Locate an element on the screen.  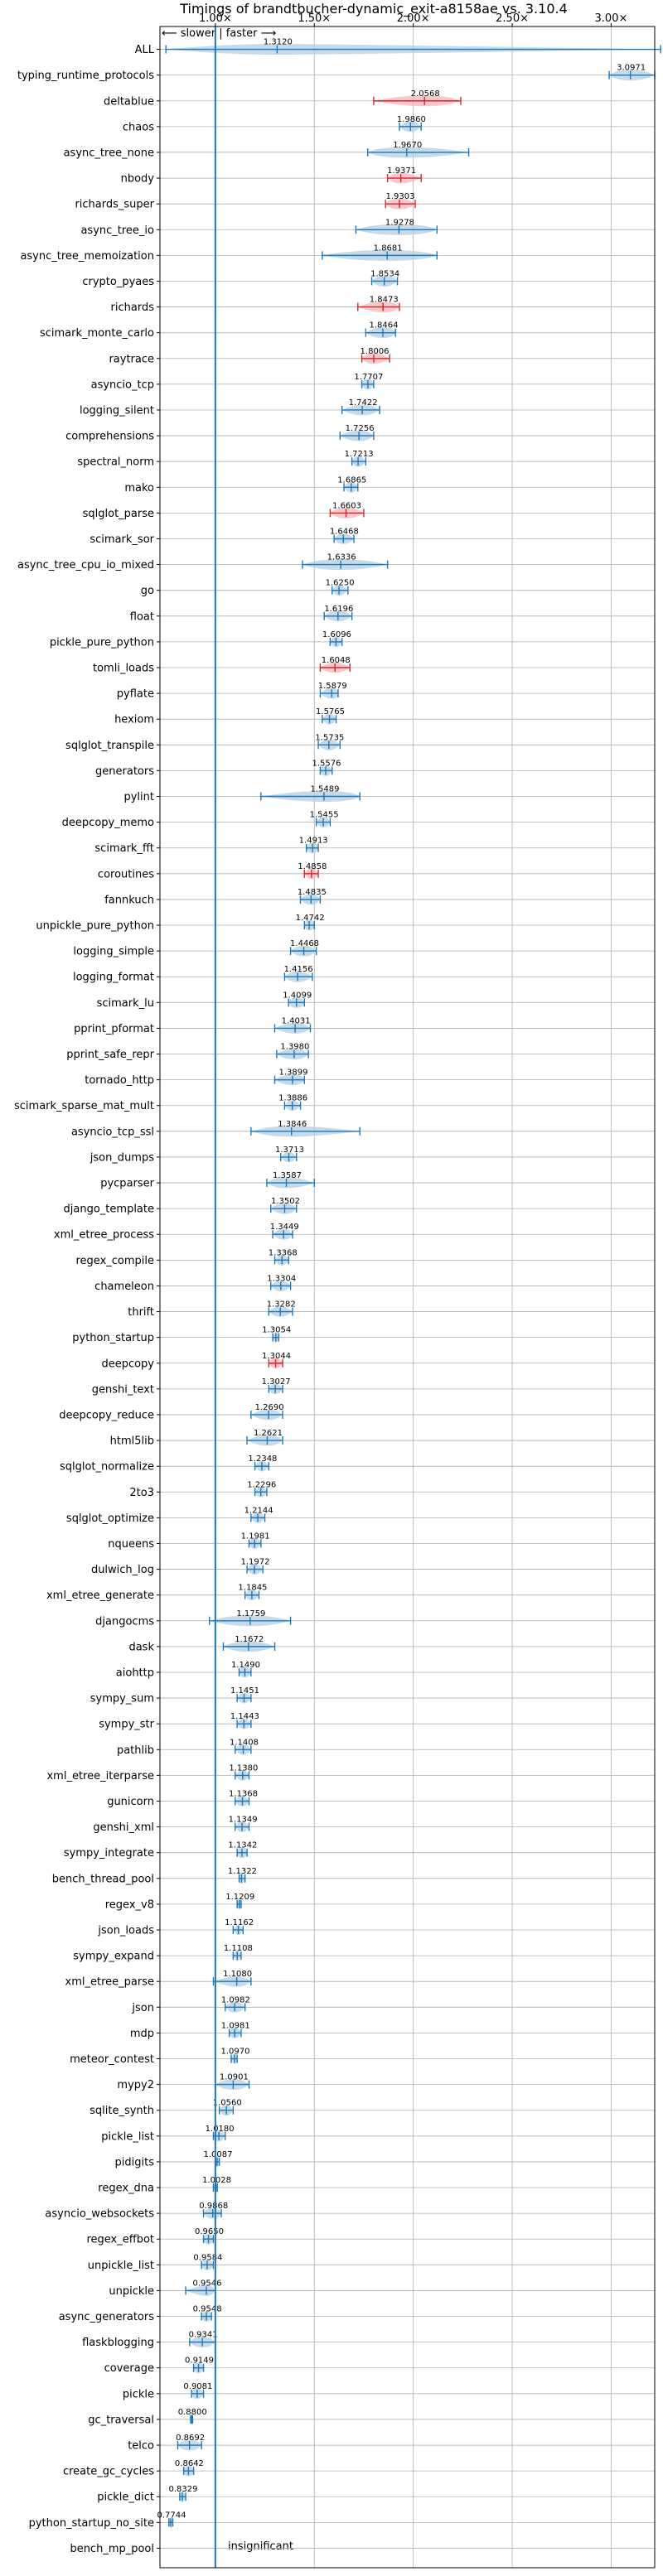
benchmark-label: json_dumps is located at coordinates (122, 1157).